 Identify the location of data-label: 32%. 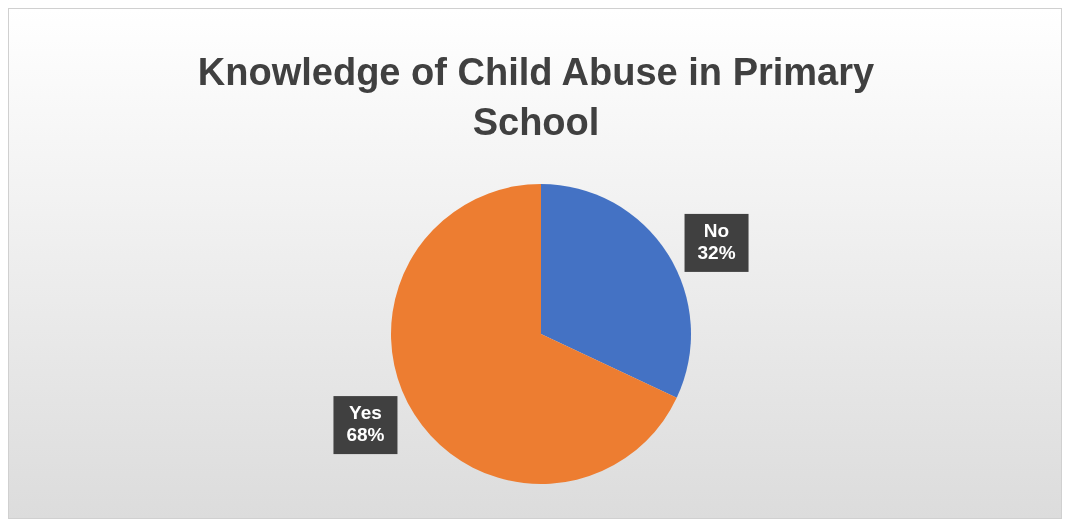
(716, 252).